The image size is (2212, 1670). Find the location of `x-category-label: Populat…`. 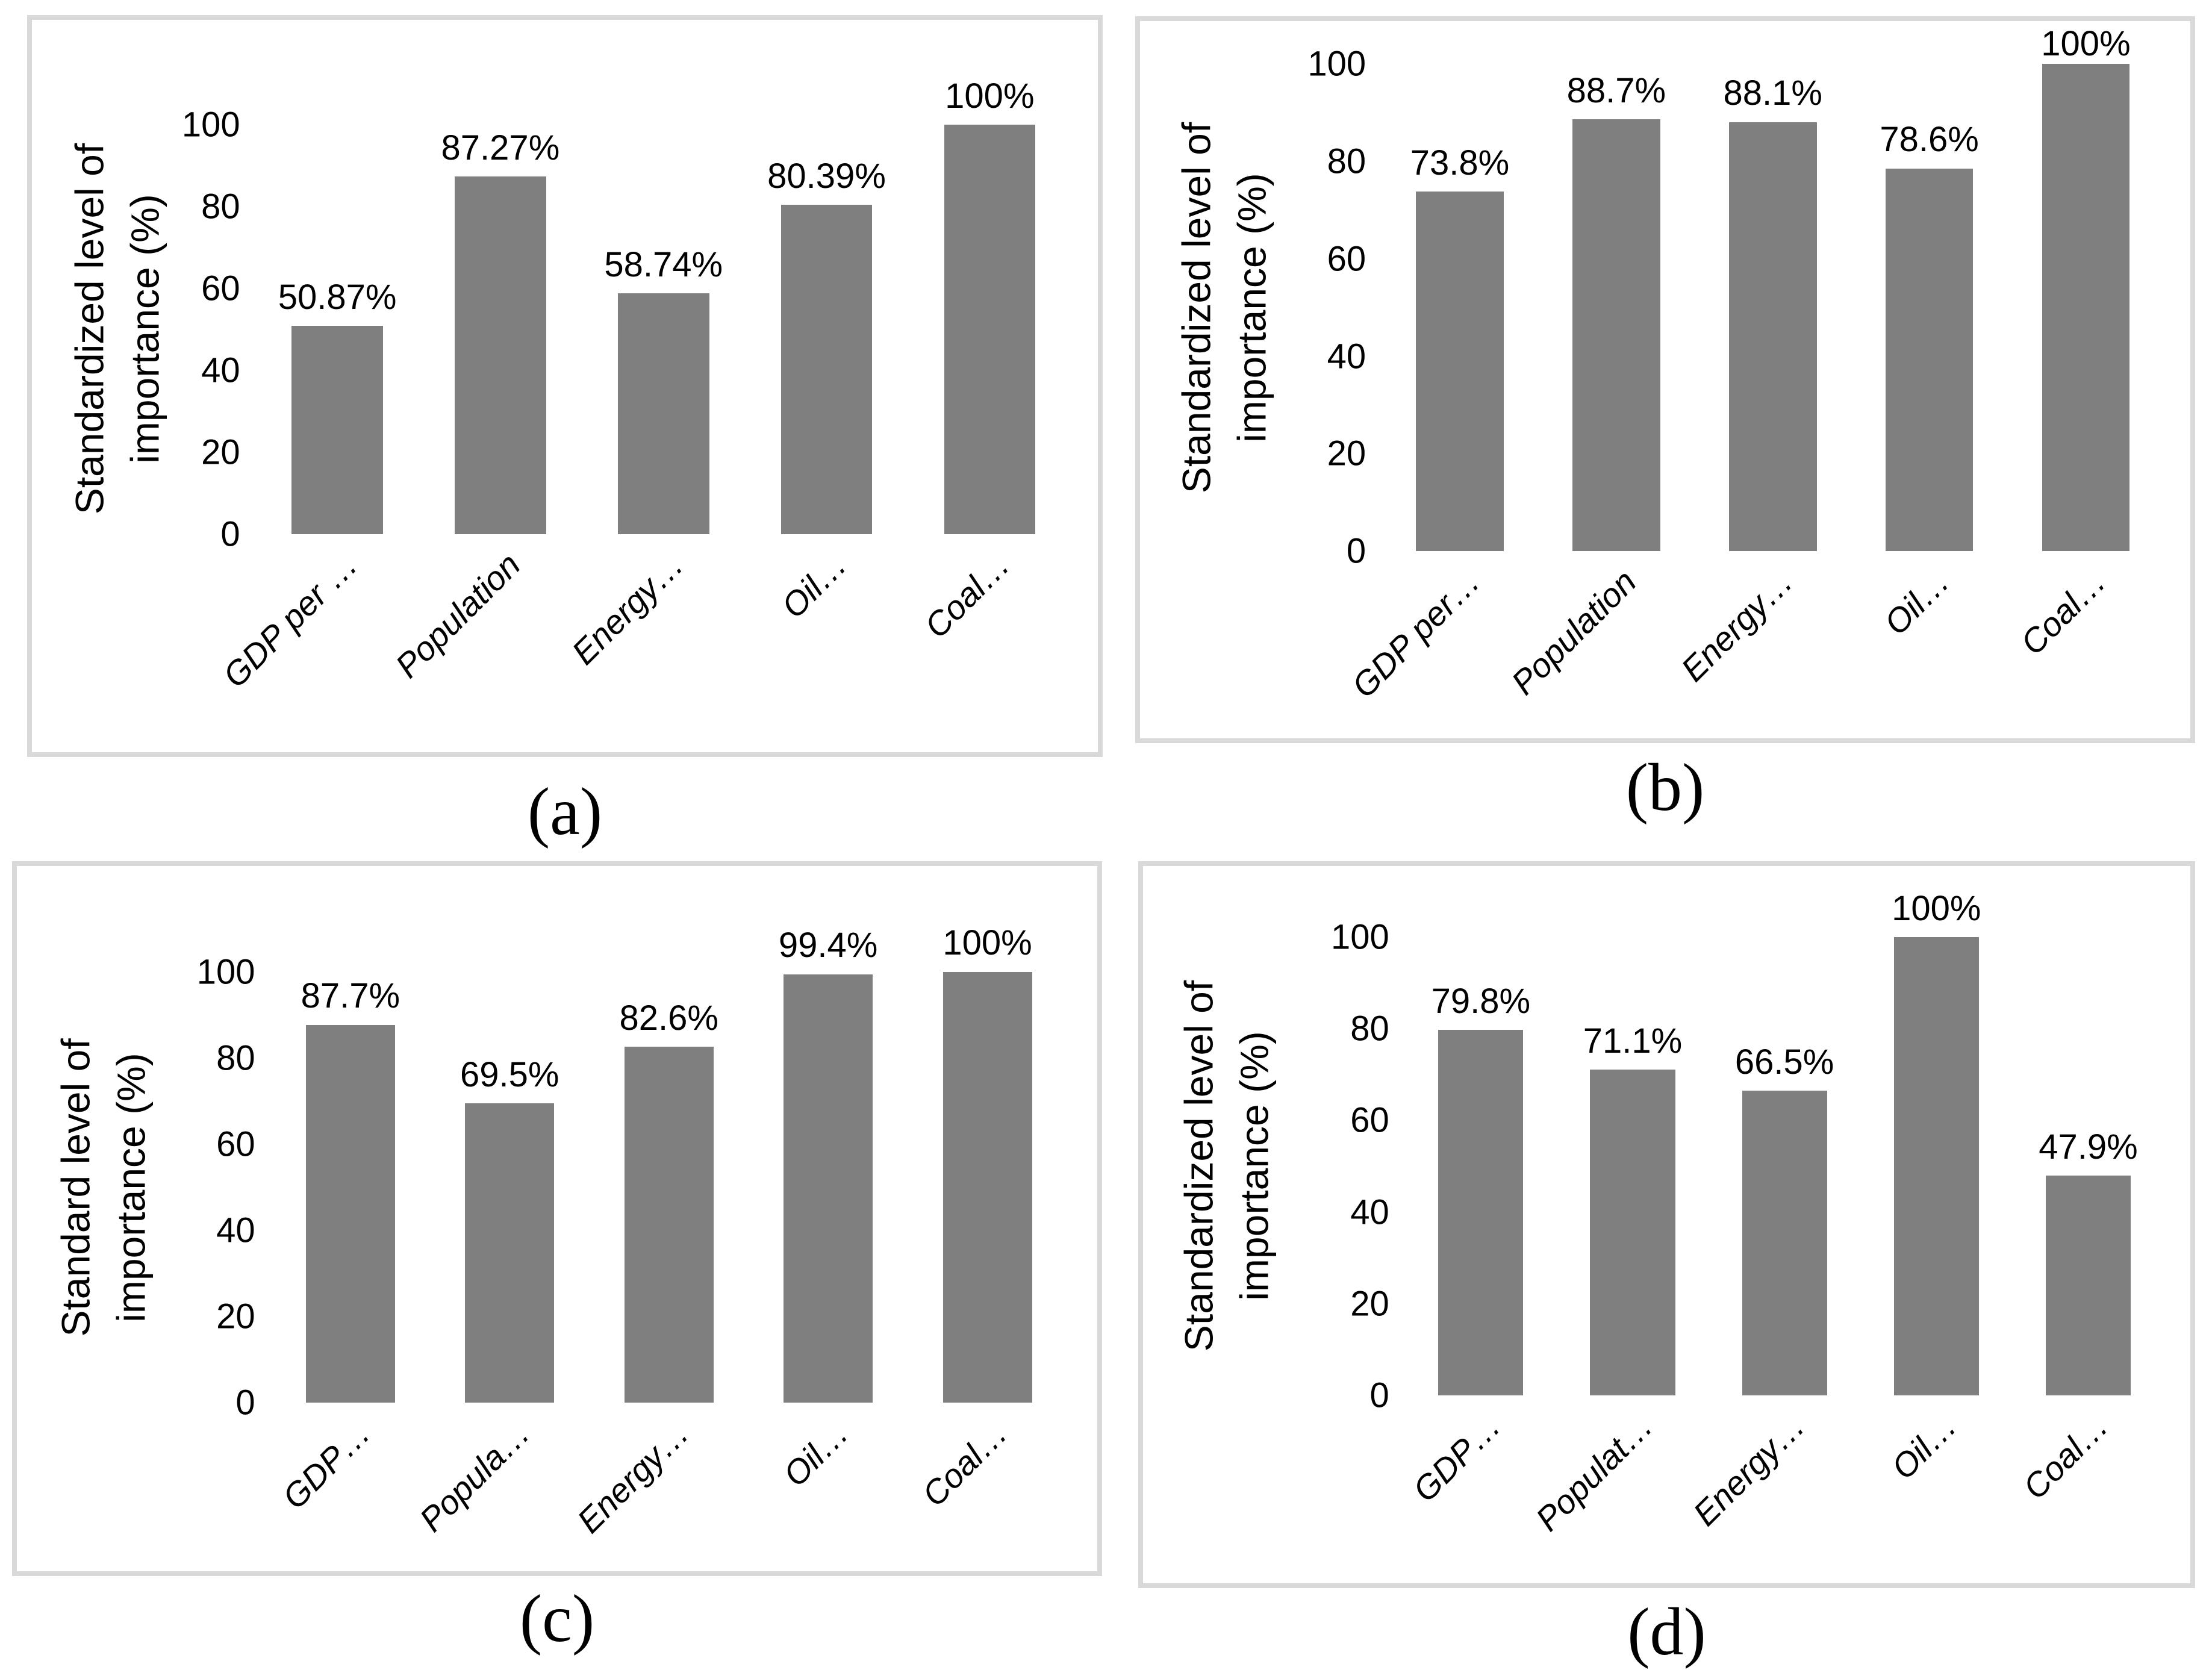

x-category-label: Populat… is located at coordinates (1594, 1473).